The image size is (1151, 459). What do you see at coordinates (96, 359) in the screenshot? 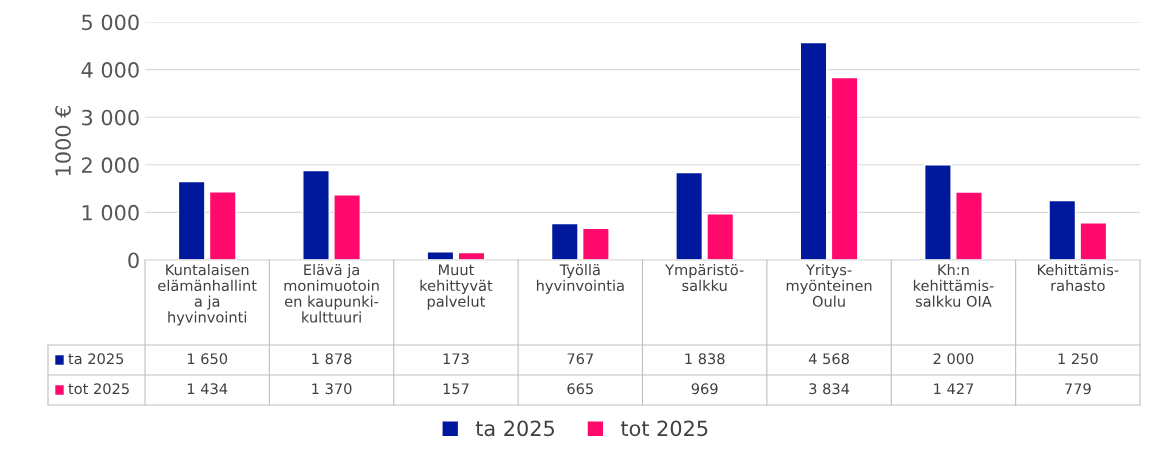
I see `legend-label: ta 2025` at bounding box center [96, 359].